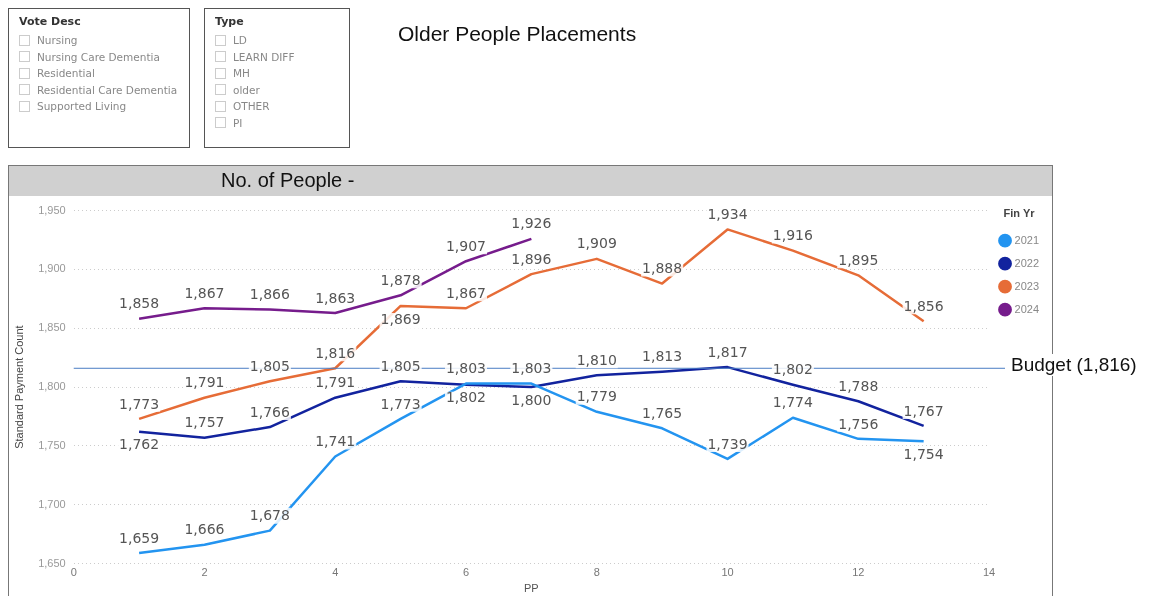 The image size is (1168, 596). Describe the element at coordinates (1027, 308) in the screenshot. I see `legend-label: 2024` at that location.